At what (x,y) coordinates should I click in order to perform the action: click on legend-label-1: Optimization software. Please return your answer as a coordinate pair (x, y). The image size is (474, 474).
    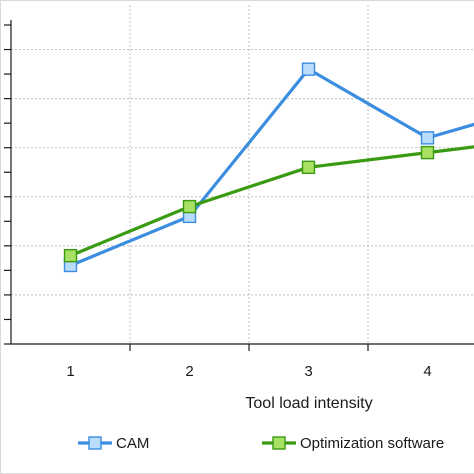
    Looking at the image, I should click on (372, 443).